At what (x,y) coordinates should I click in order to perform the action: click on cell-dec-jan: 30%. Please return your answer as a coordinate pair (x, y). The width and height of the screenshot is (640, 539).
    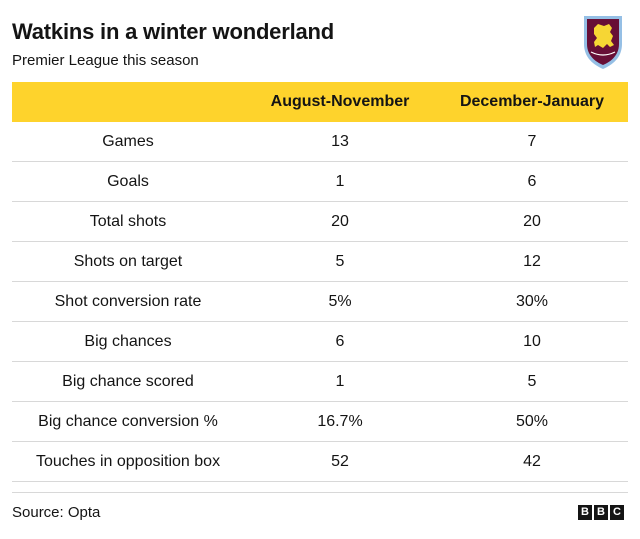
    Looking at the image, I should click on (532, 301).